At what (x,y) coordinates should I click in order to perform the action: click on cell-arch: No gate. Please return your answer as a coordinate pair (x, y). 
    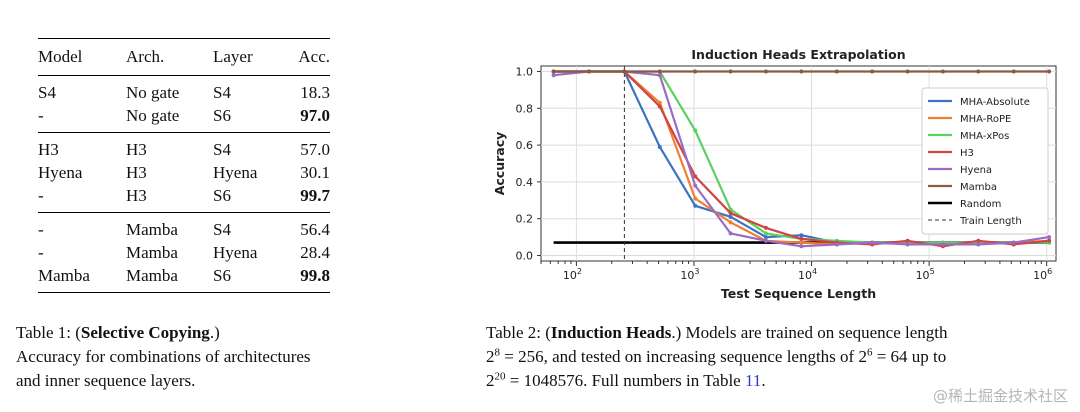
    Looking at the image, I should click on (153, 115).